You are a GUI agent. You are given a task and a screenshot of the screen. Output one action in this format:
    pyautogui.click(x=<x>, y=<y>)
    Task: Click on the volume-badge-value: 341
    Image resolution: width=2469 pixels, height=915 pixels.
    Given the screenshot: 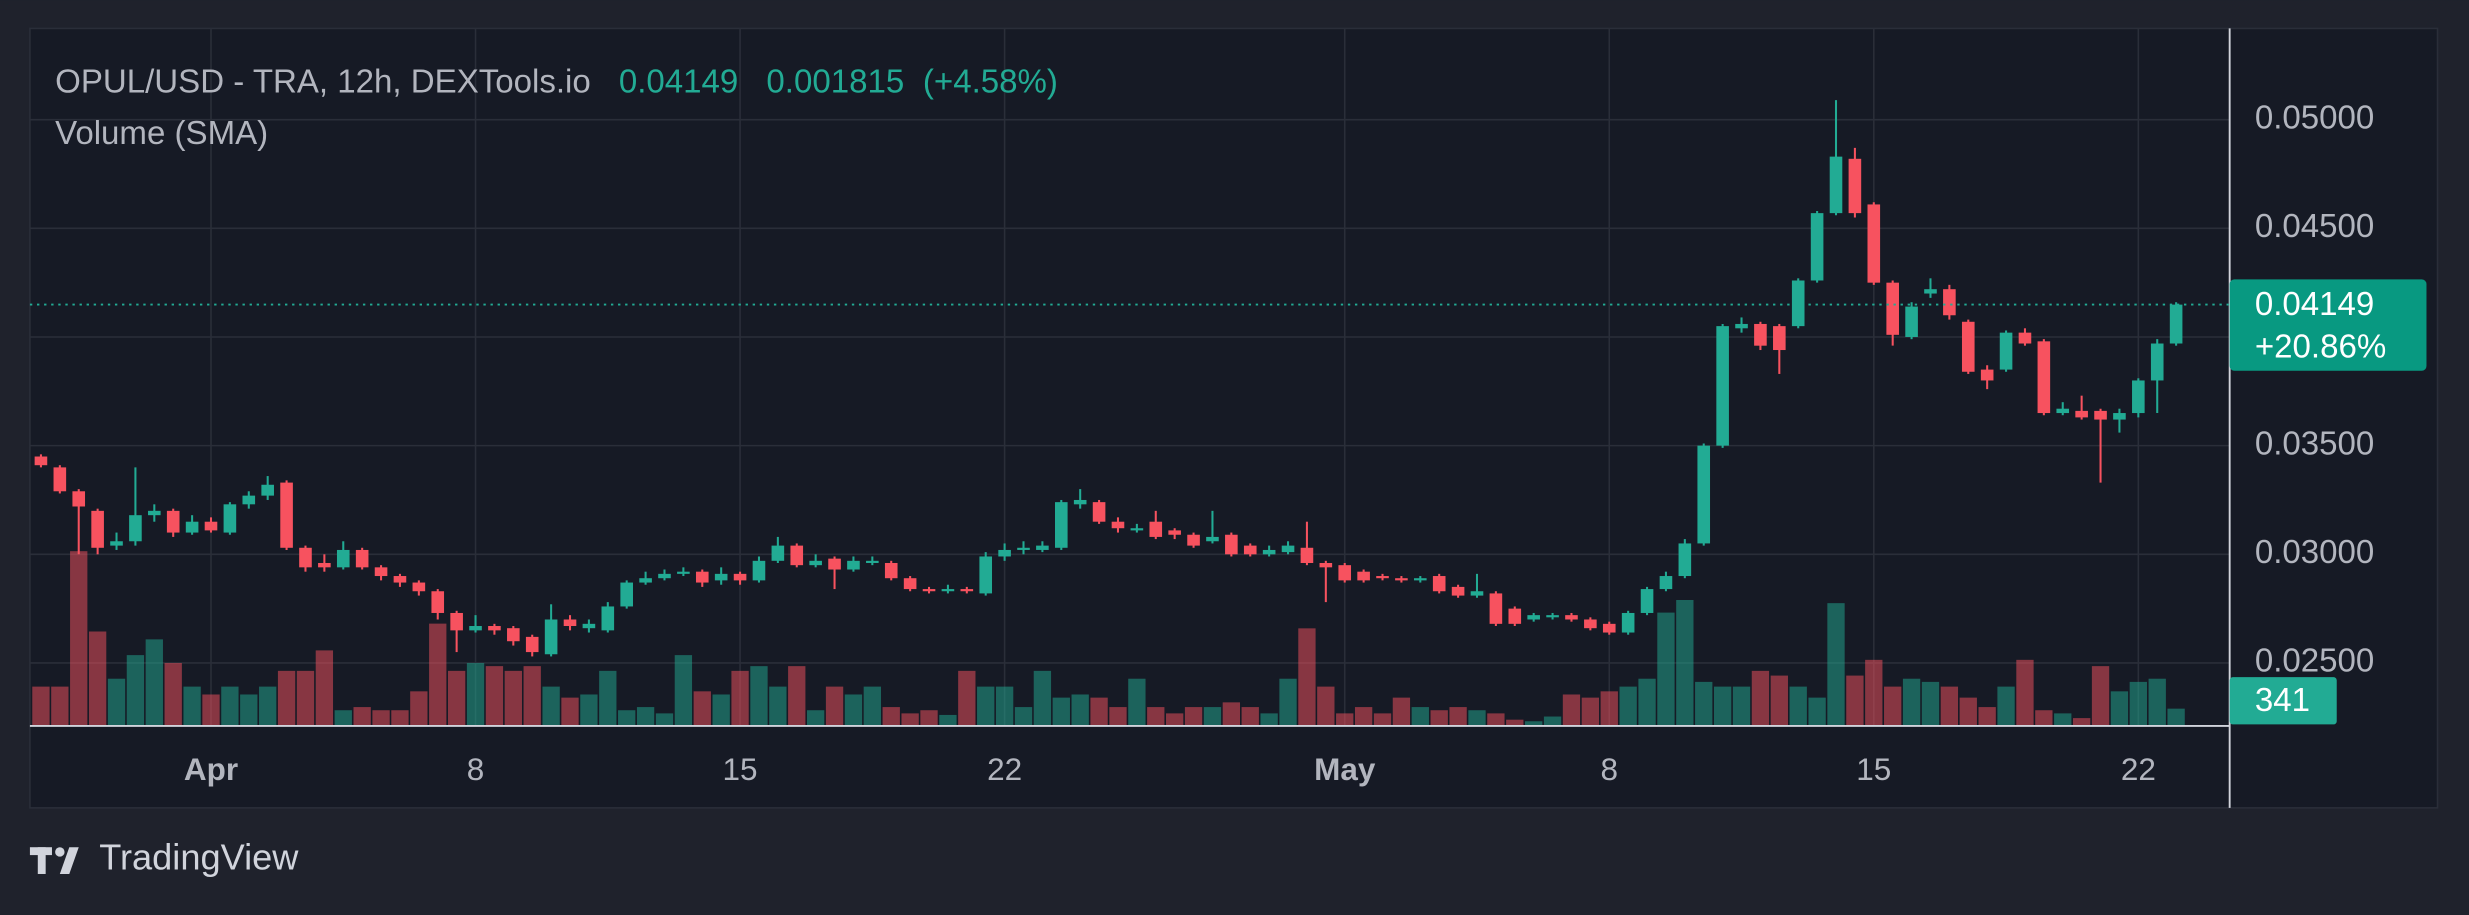 What is the action you would take?
    pyautogui.click(x=2282, y=700)
    